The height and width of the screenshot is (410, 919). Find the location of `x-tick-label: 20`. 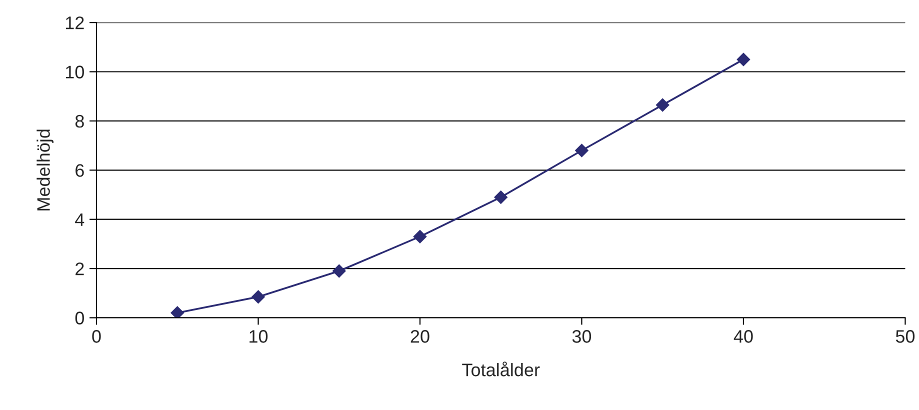

x-tick-label: 20 is located at coordinates (420, 336).